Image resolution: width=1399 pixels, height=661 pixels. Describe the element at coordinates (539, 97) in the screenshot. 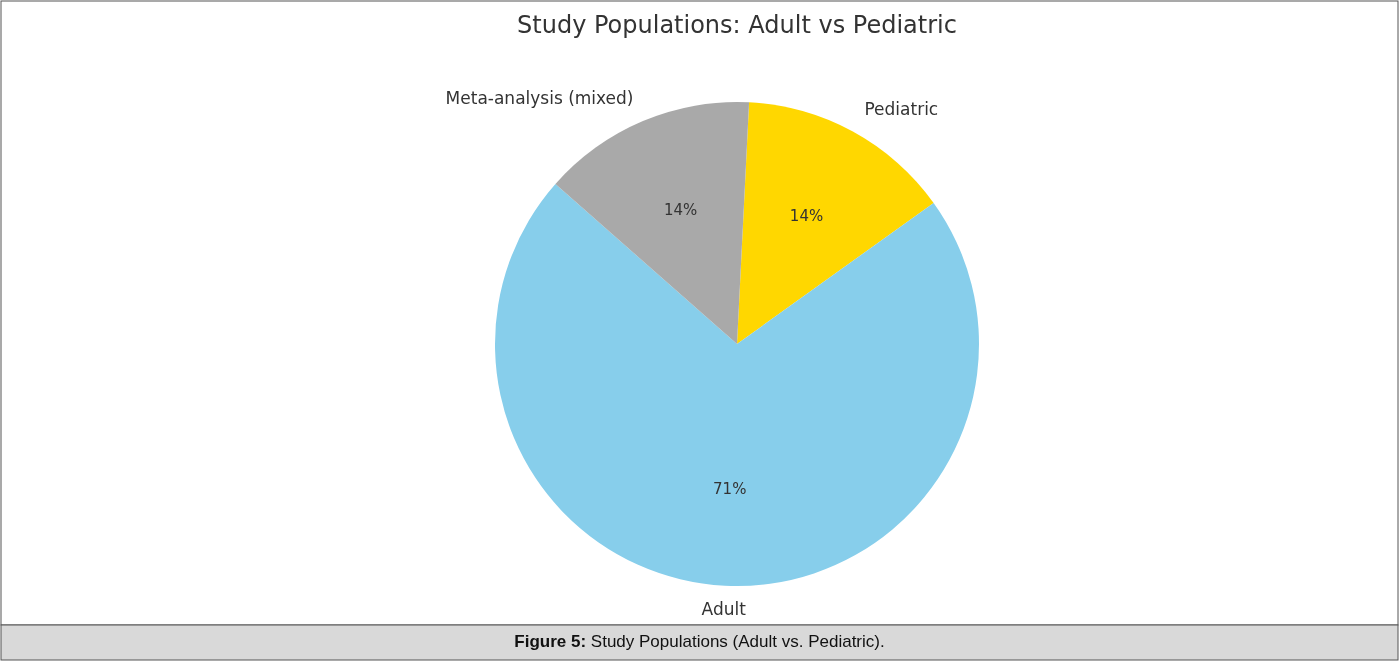

I see `slice-label: Meta-analysis (mixed)` at that location.